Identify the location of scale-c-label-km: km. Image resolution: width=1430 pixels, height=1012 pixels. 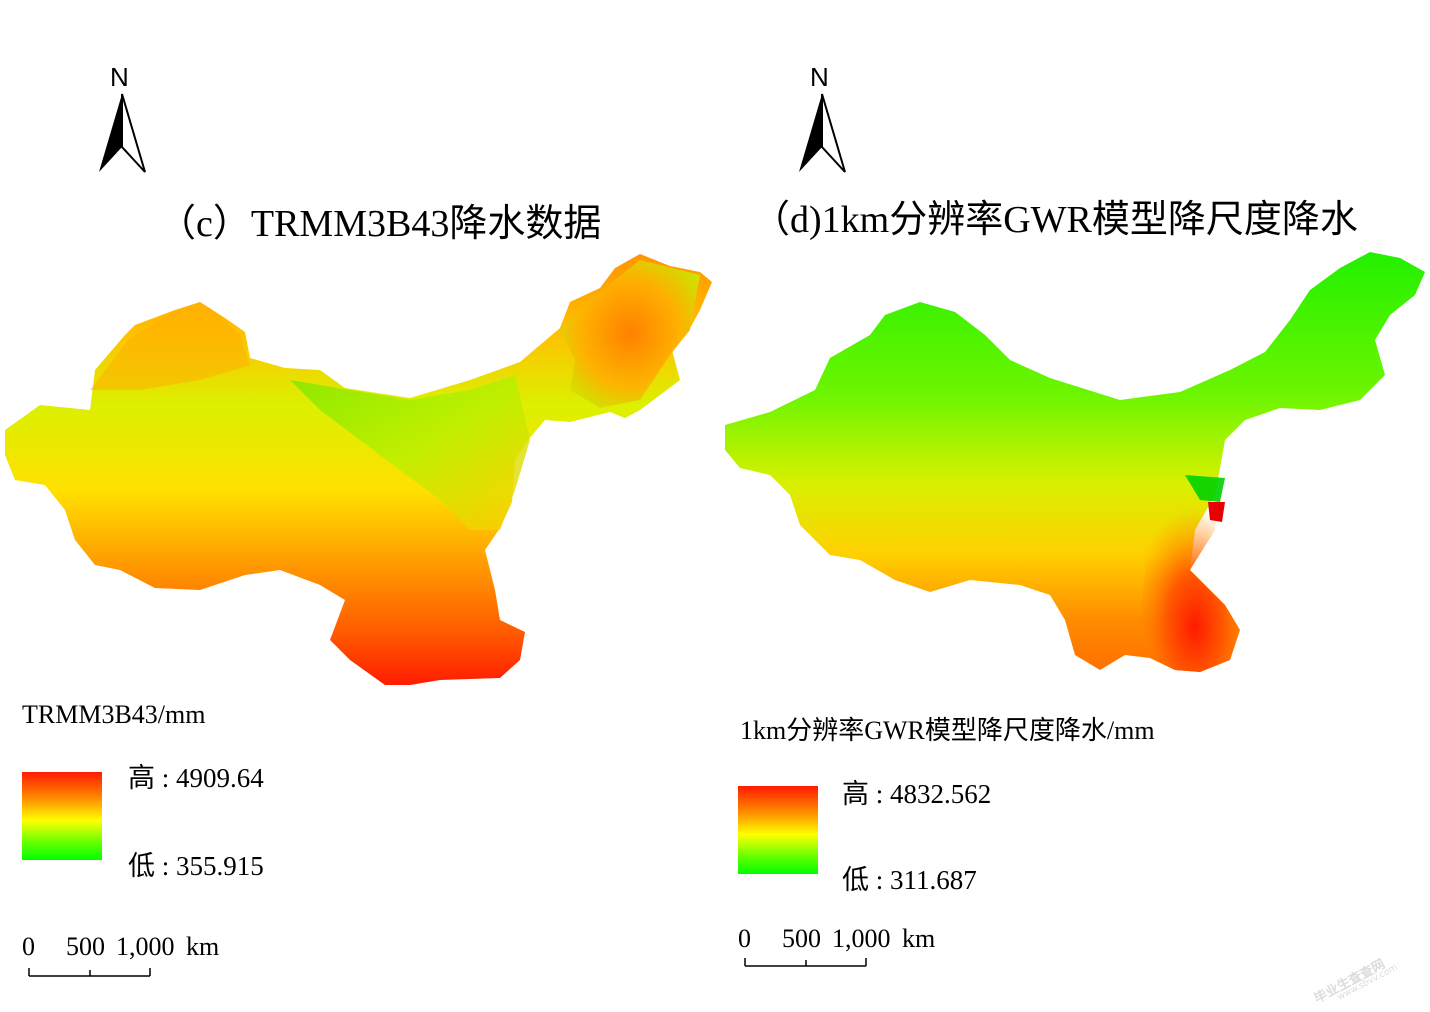
(203, 946).